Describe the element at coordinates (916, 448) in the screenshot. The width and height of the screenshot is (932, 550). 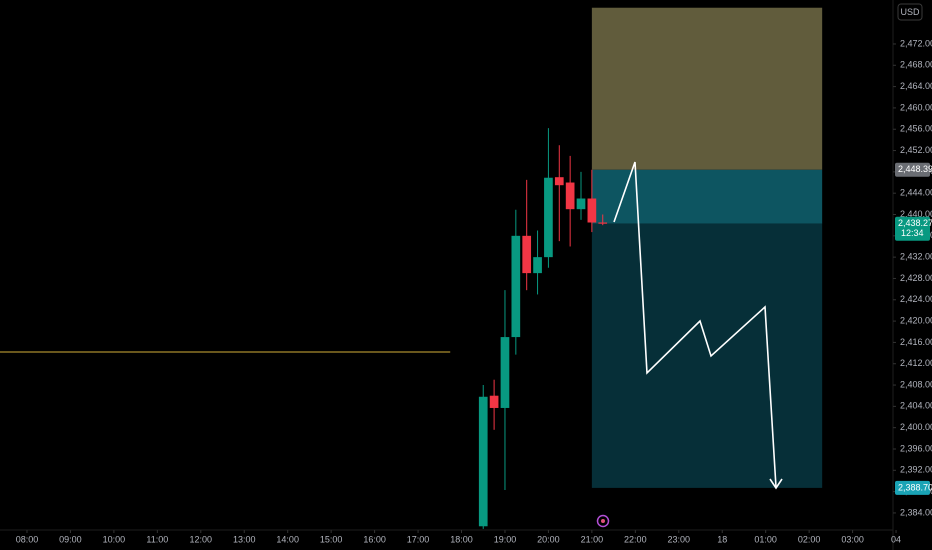
I see `y-tick-label: 2,396.00` at that location.